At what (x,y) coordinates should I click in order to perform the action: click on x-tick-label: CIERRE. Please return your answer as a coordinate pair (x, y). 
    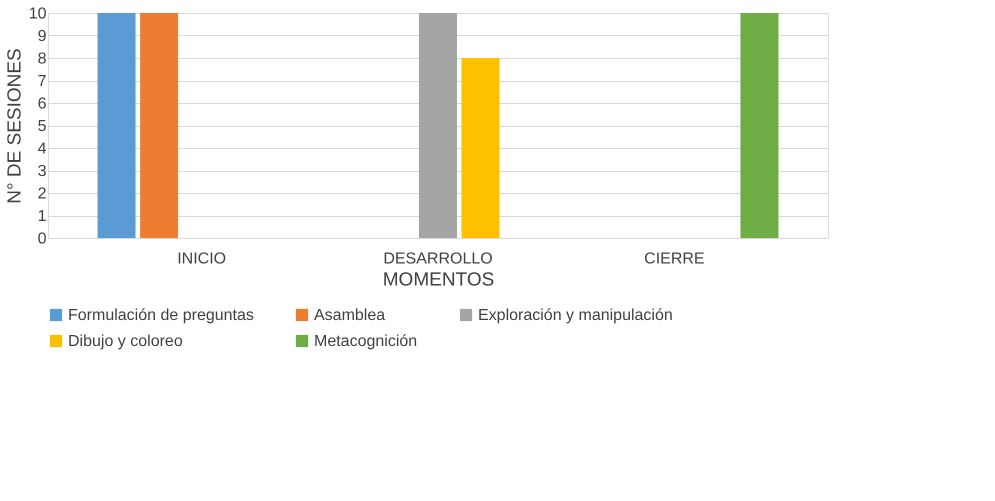
    Looking at the image, I should click on (674, 259).